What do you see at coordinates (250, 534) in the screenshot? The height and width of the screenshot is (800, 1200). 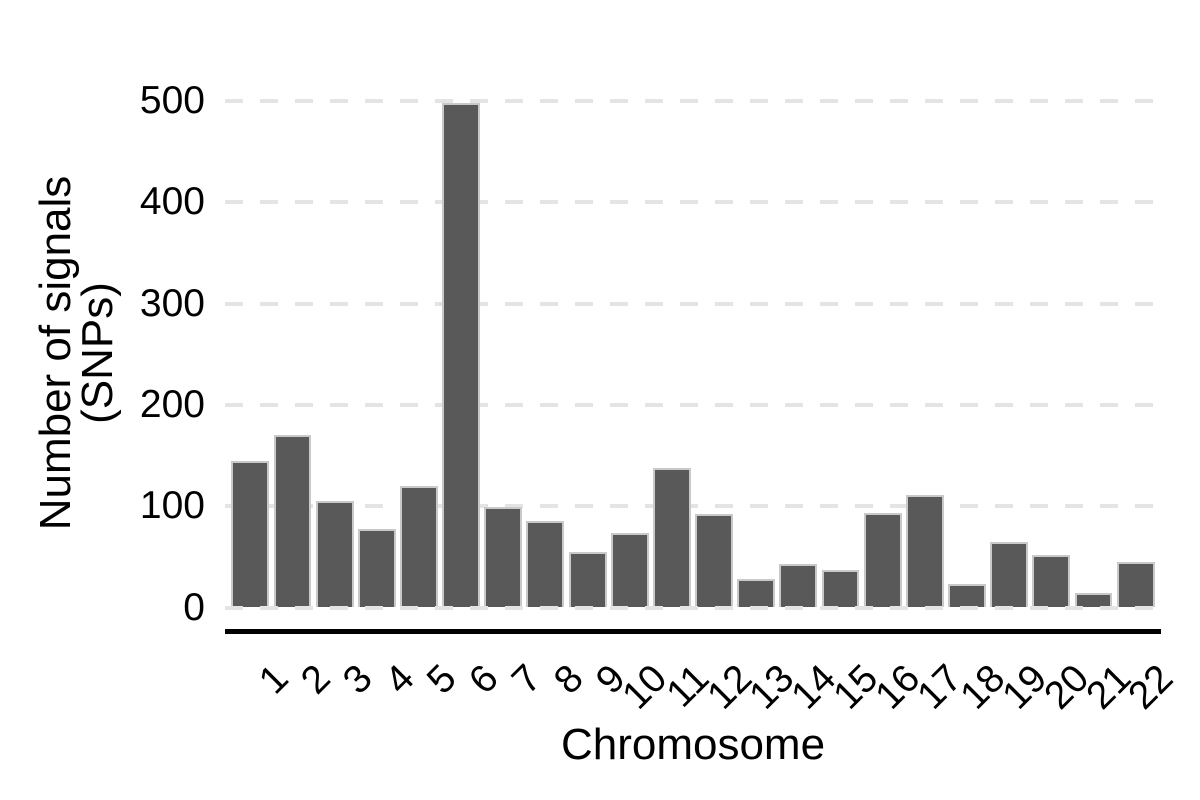 I see `bar-chr1` at bounding box center [250, 534].